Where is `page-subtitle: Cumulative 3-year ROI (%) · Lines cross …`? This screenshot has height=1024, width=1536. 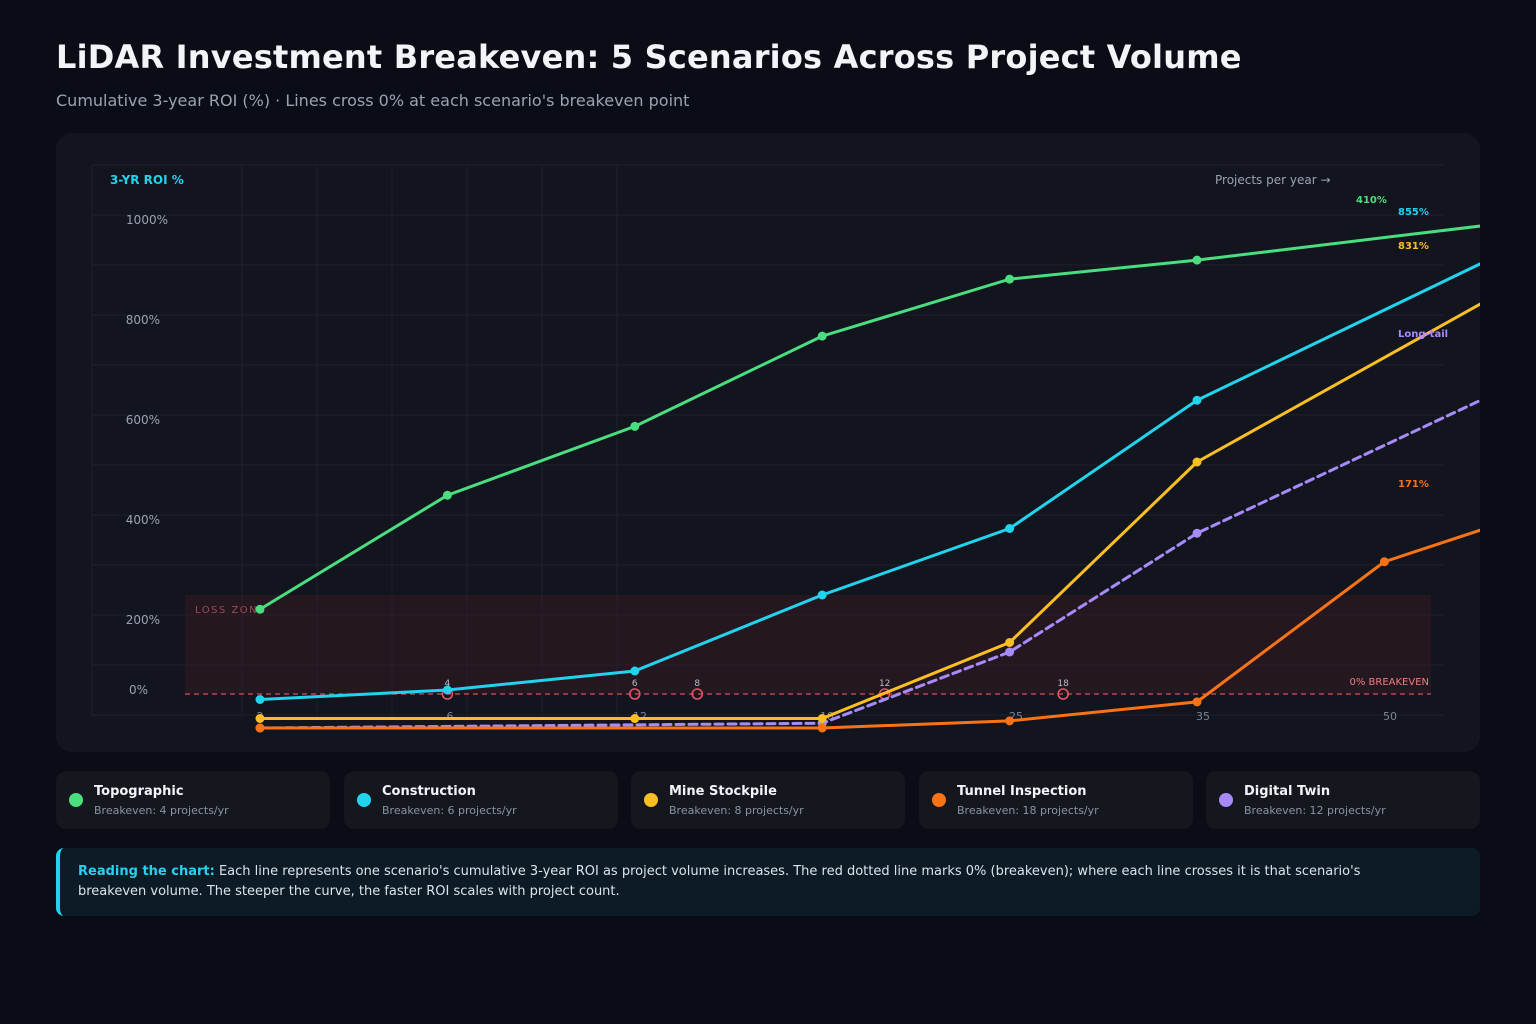 page-subtitle: Cumulative 3-year ROI (%) · Lines cross … is located at coordinates (373, 100).